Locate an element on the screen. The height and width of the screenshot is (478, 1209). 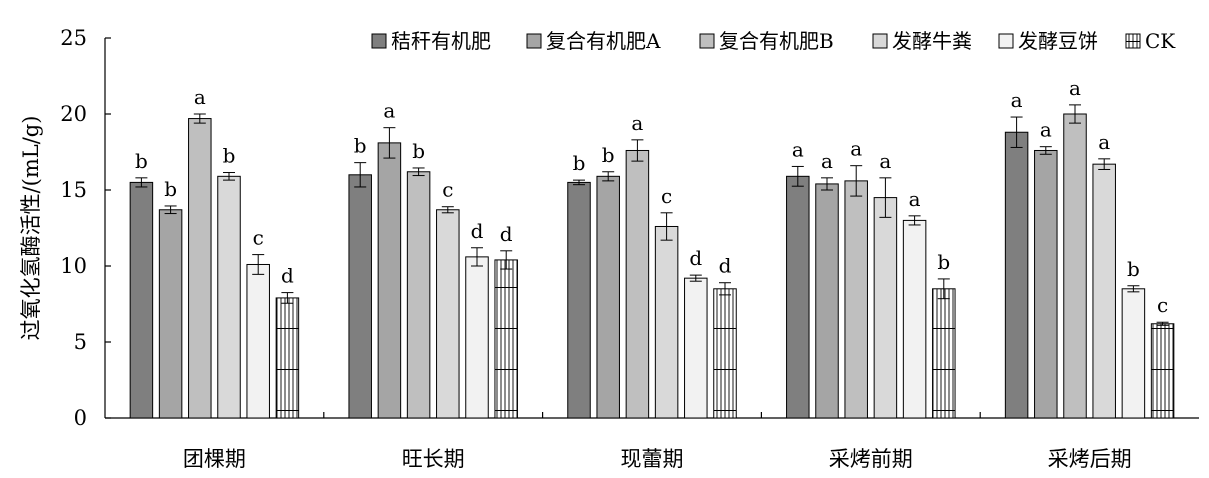
x-tick-label: 团棵期 is located at coordinates (214, 459).